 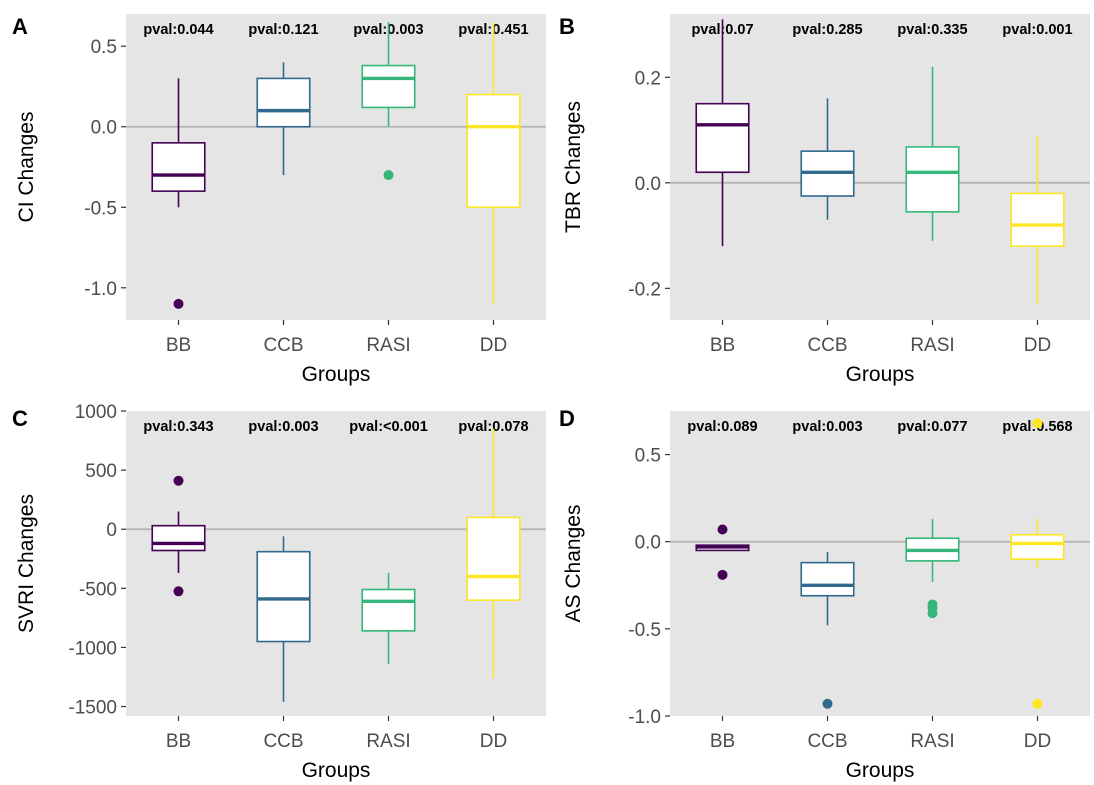 I want to click on pval-label-rasi: pval:0.335, so click(x=932, y=30).